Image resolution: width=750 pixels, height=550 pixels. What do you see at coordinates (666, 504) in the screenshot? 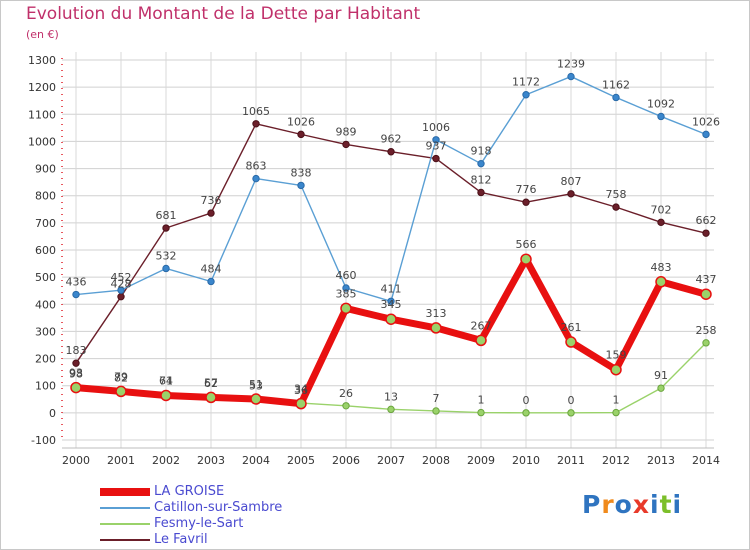
I see `logo-letter: t` at bounding box center [666, 504].